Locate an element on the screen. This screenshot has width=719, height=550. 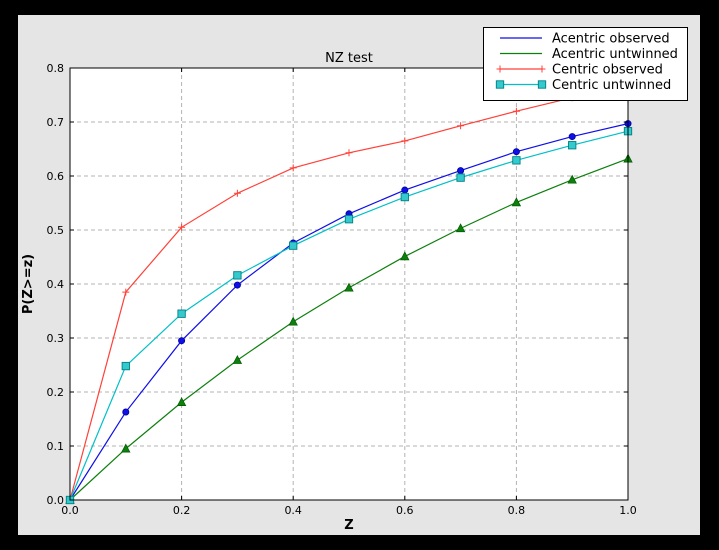
legend-label: Acentric untwinned is located at coordinates (615, 54).